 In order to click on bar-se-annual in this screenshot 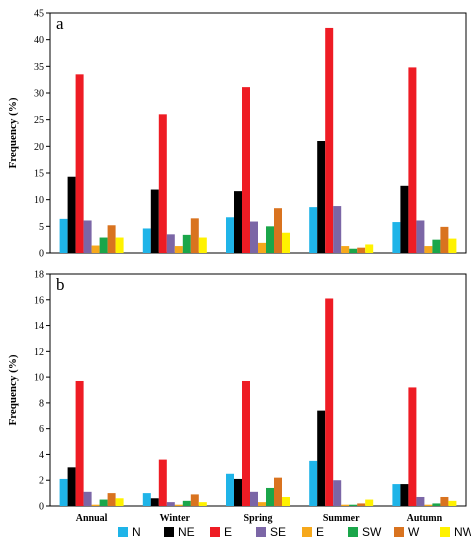, I will do `click(87, 498)`.